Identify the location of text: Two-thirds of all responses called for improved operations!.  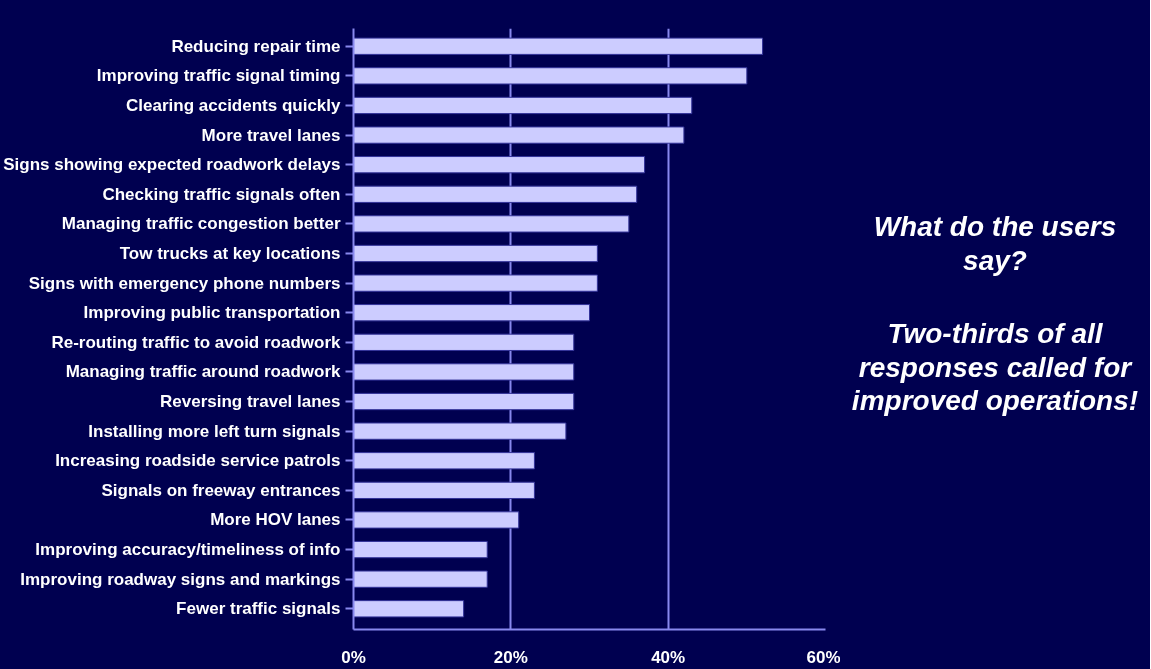
(995, 367).